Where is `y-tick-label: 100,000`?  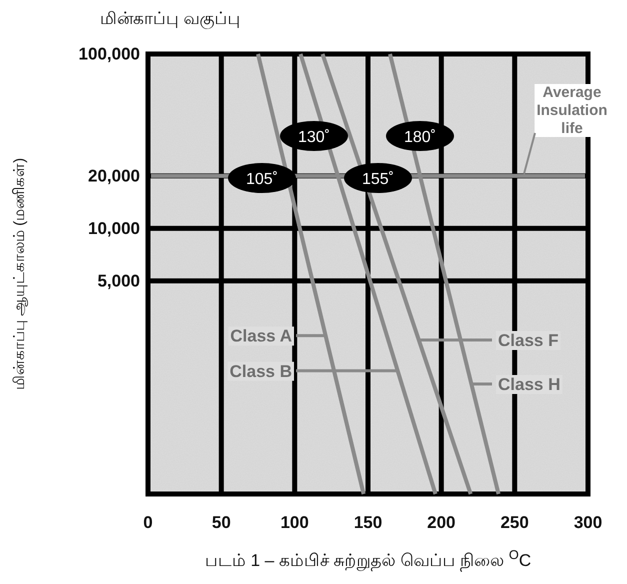
y-tick-label: 100,000 is located at coordinates (109, 54).